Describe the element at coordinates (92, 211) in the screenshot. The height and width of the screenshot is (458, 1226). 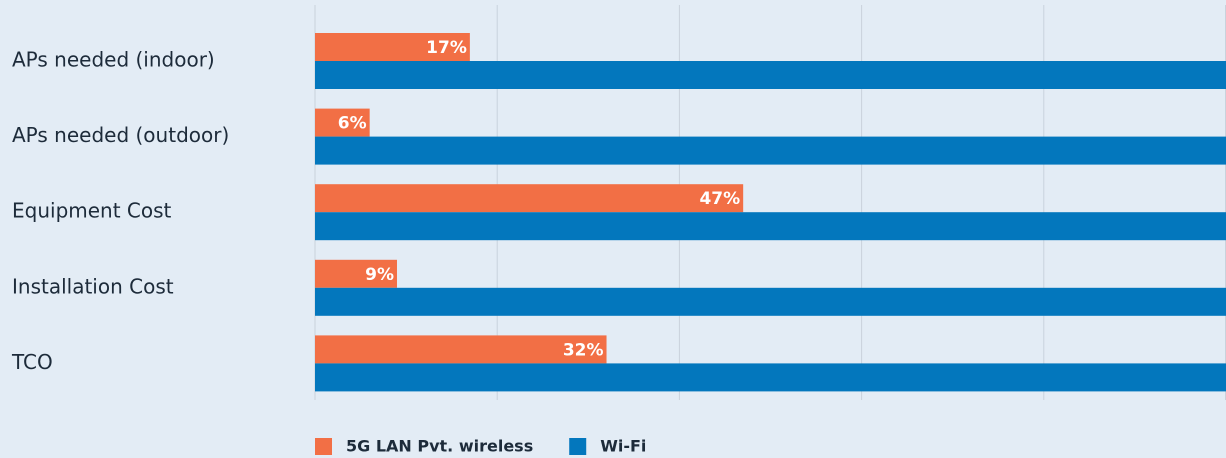
I see `category-label: Equipment Cost` at that location.